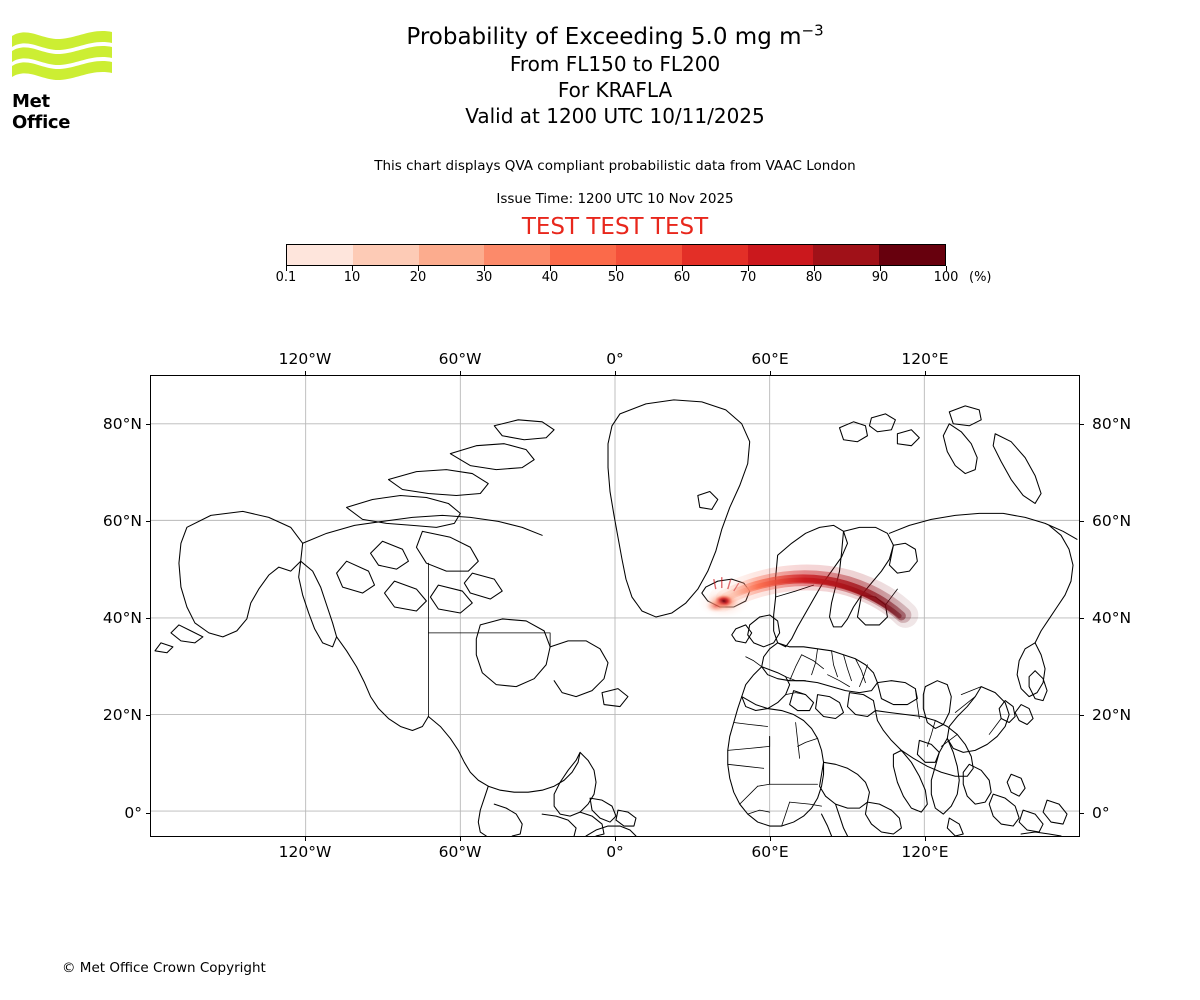 This screenshot has width=1200, height=1000. What do you see at coordinates (770, 359) in the screenshot?
I see `map-lon-label-top: 60°E` at bounding box center [770, 359].